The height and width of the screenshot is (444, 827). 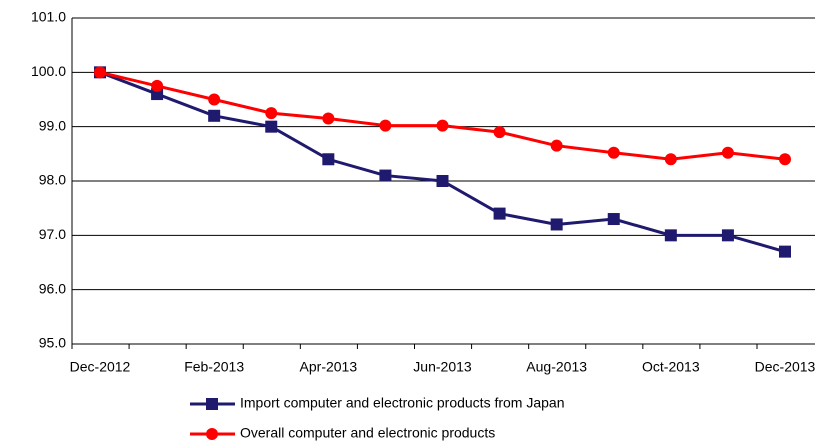 I want to click on x-tick-label: Dec-2013, so click(x=785, y=367).